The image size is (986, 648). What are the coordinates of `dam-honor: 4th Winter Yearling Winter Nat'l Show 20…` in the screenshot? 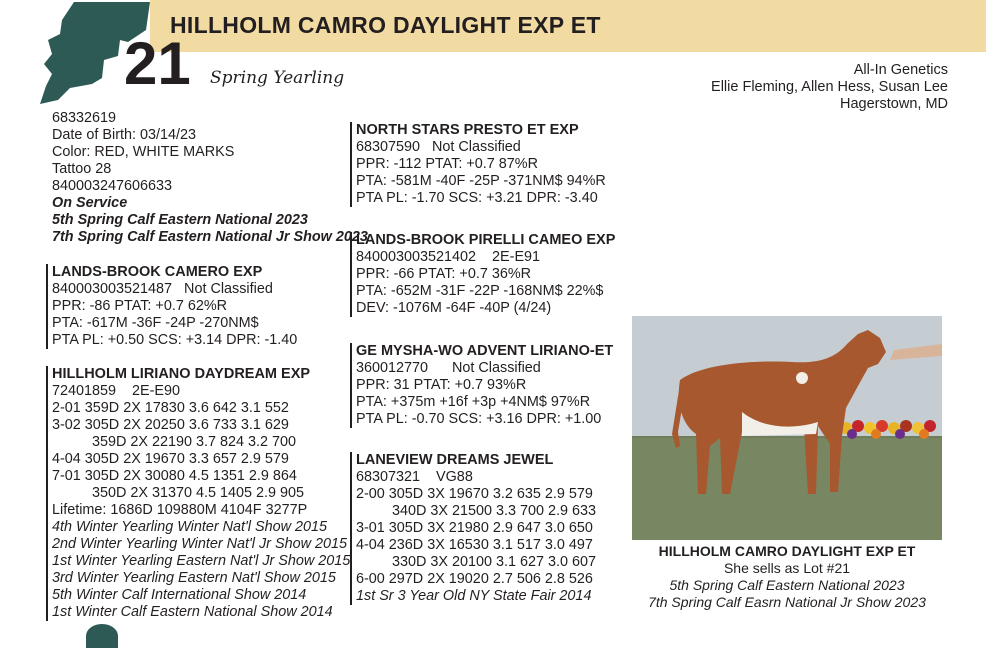 It's located at (189, 527).